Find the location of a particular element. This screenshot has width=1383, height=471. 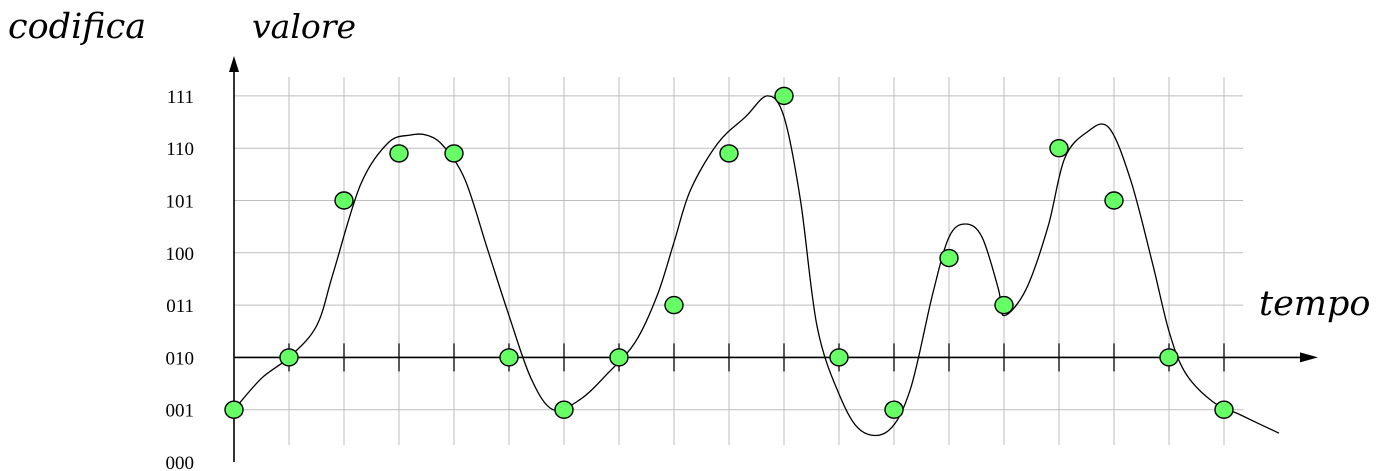

y-tick-label: 100 is located at coordinates (180, 254).